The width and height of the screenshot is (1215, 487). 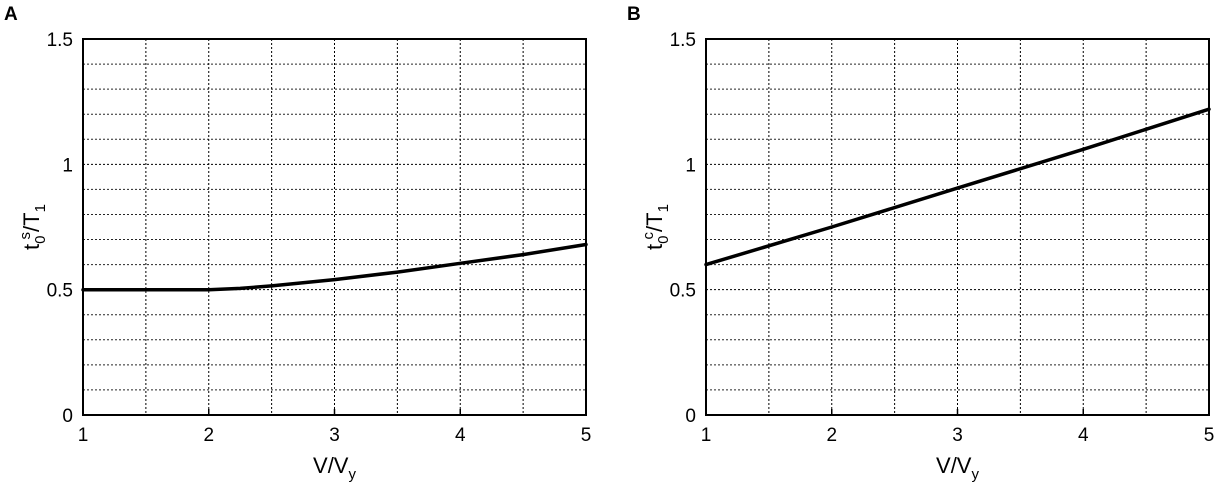 I want to click on y-axis-label: t0c/T1, so click(x=656, y=227).